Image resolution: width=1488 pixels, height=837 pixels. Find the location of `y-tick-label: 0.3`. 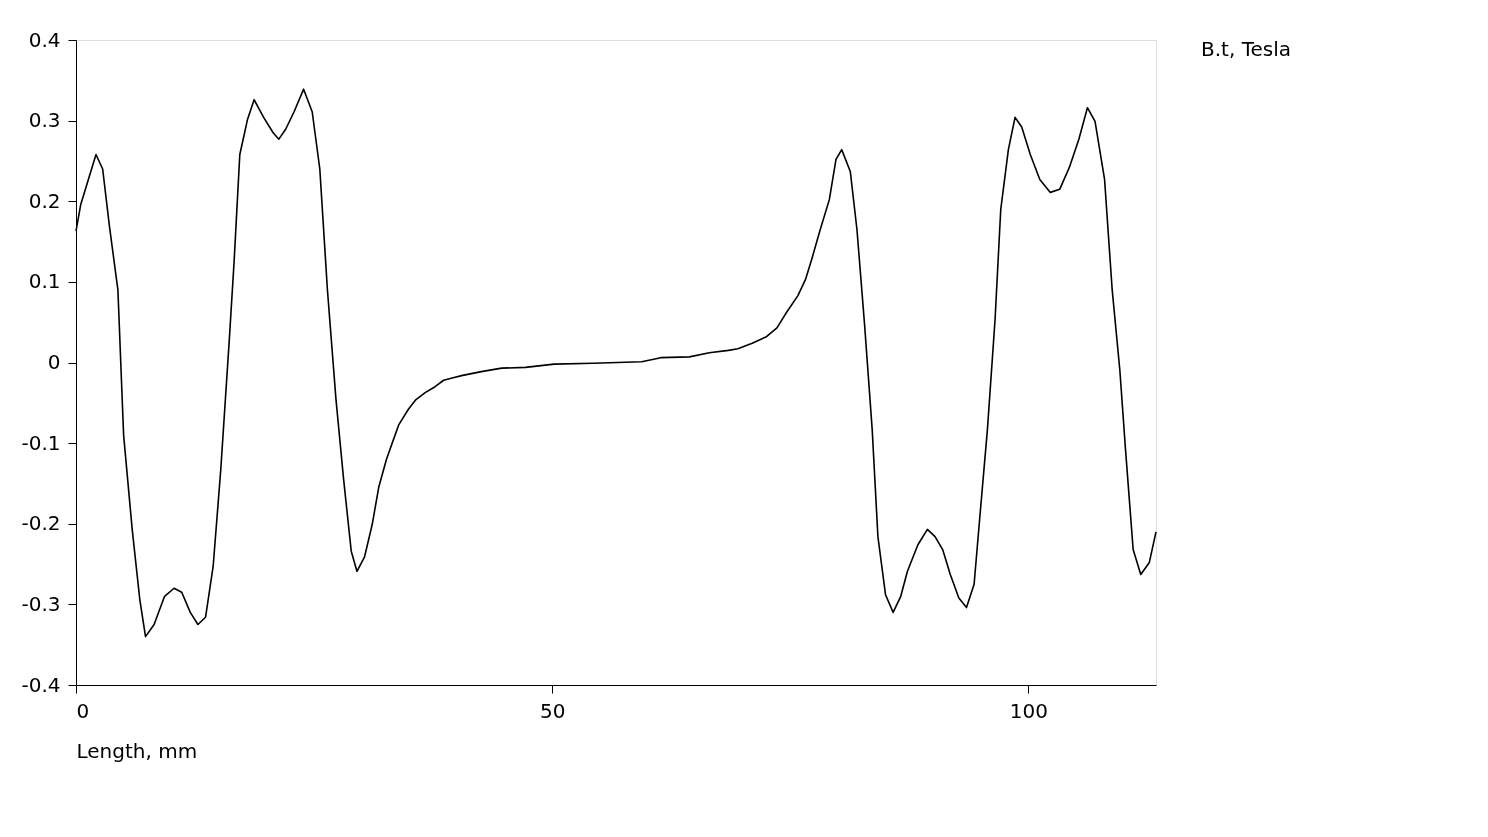

y-tick-label: 0.3 is located at coordinates (44, 120).